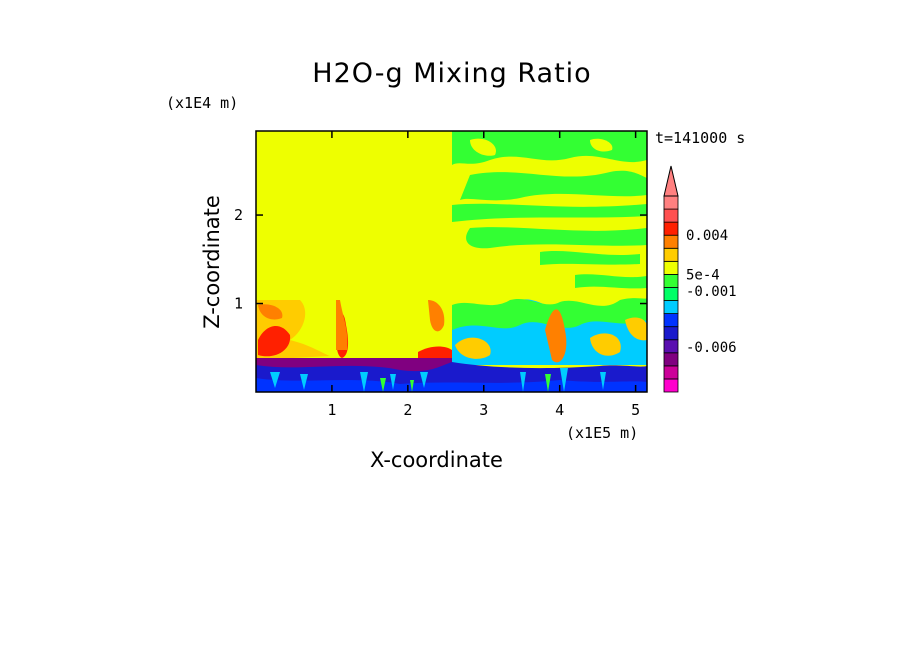 The image size is (904, 654). I want to click on y-axis-unit: (x1E4 m), so click(202, 103).